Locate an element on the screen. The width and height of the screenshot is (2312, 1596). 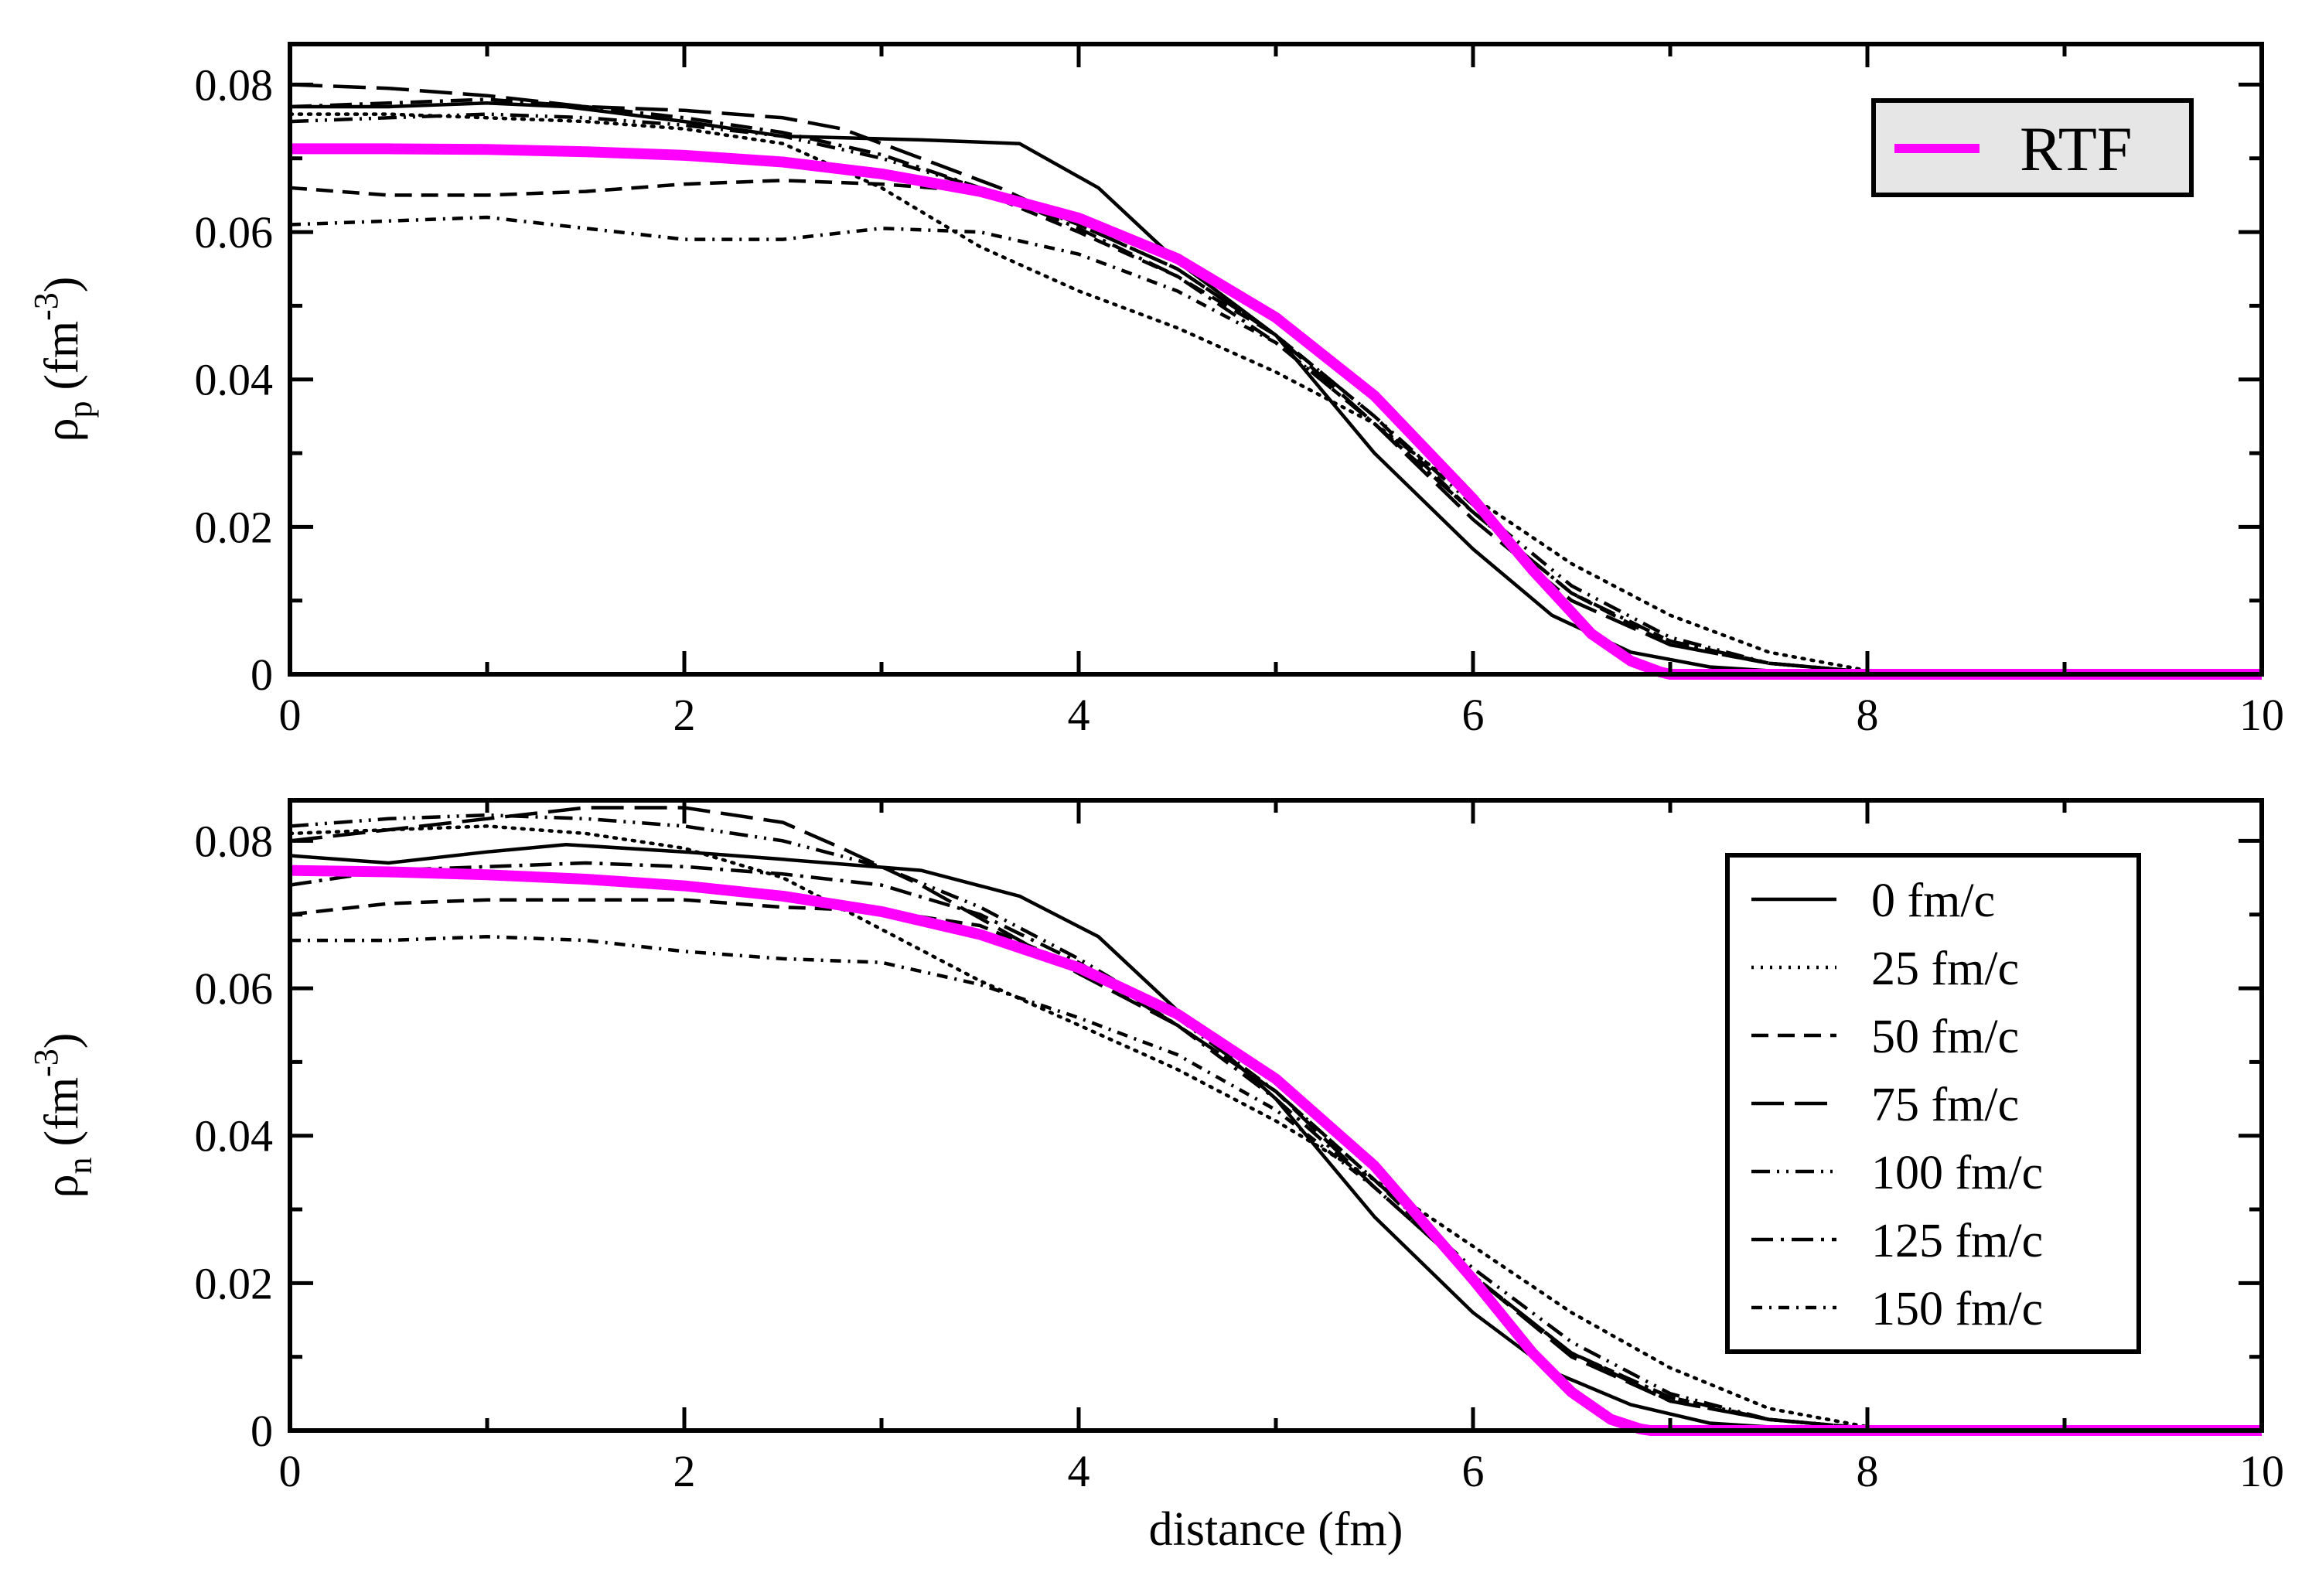
top-y-tick-label: 0.02 is located at coordinates (234, 527).